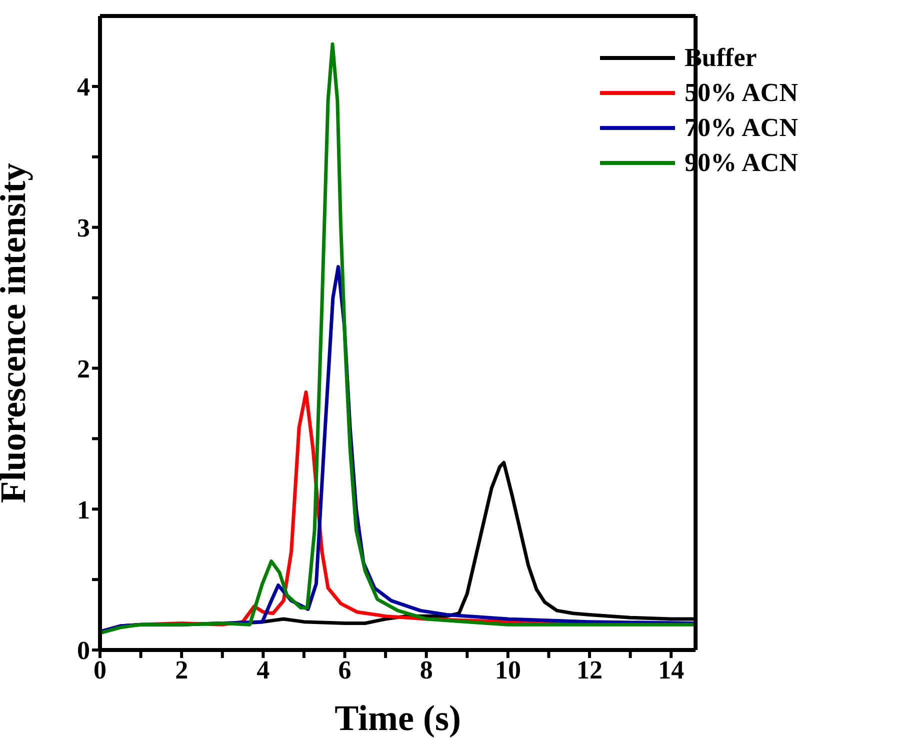 The width and height of the screenshot is (898, 738). What do you see at coordinates (181, 669) in the screenshot?
I see `x-tick-label: 2` at bounding box center [181, 669].